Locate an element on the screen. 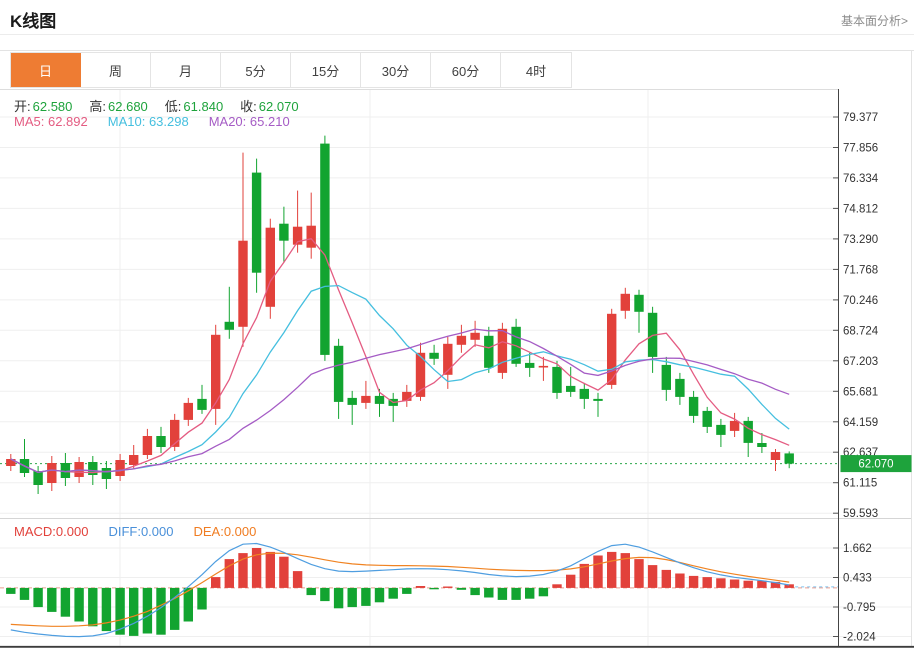 This screenshot has width=914, height=651. low-label: 低: is located at coordinates (173, 106).